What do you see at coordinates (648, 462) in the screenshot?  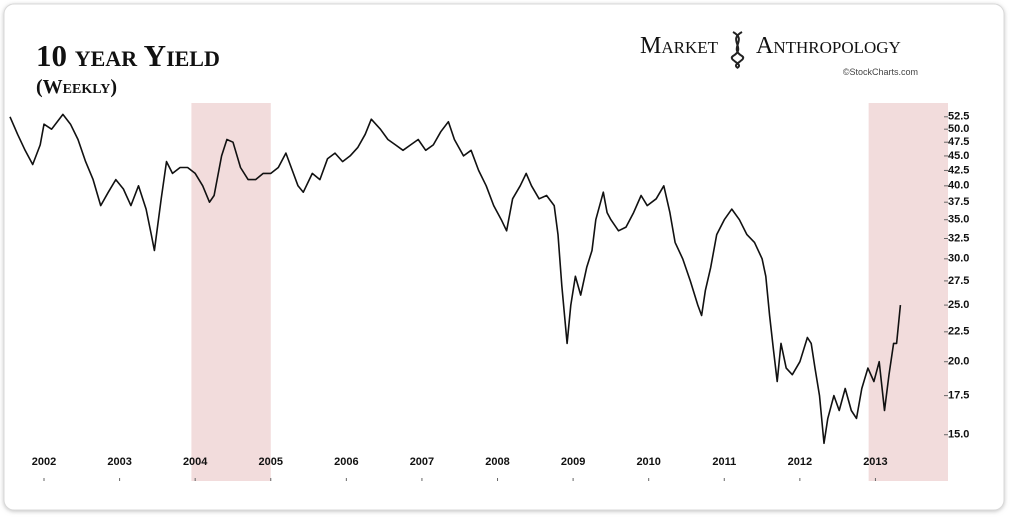 I see `x-tick-label: 2010` at bounding box center [648, 462].